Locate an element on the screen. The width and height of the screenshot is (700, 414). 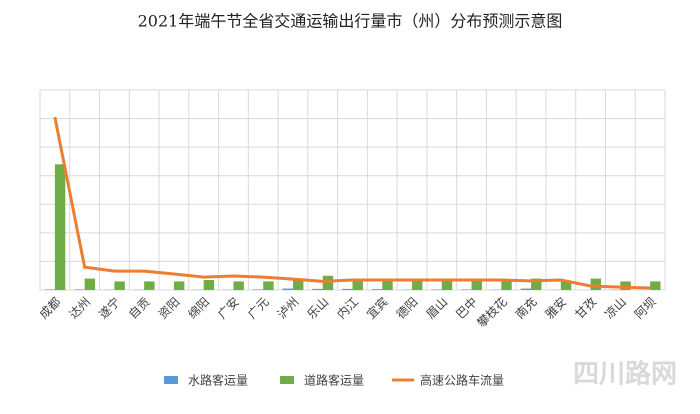
x-tick-label: 资阳 is located at coordinates (169, 308).